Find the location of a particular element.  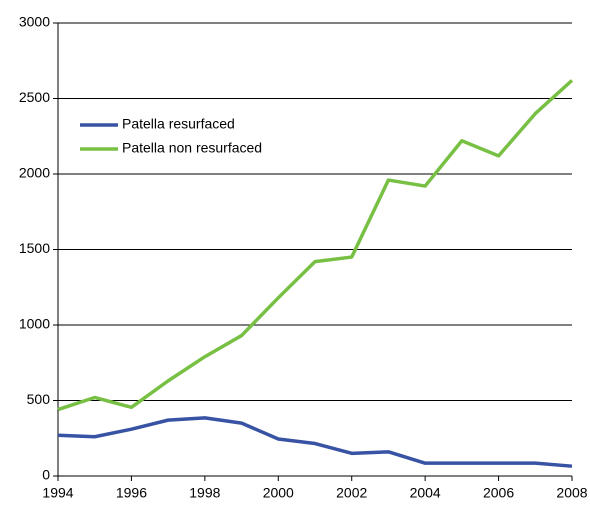

y-tick-label: 3000 is located at coordinates (34, 22).